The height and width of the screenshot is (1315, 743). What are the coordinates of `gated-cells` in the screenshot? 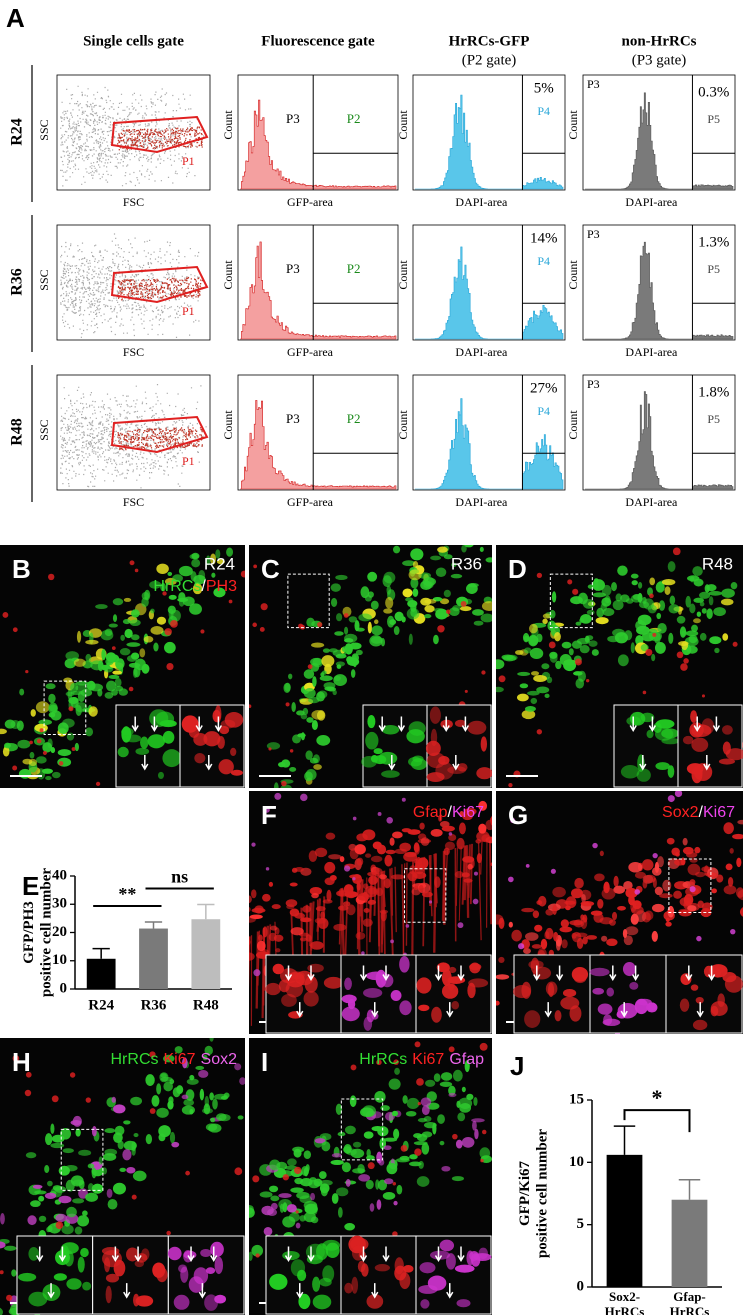 It's located at (160, 288).